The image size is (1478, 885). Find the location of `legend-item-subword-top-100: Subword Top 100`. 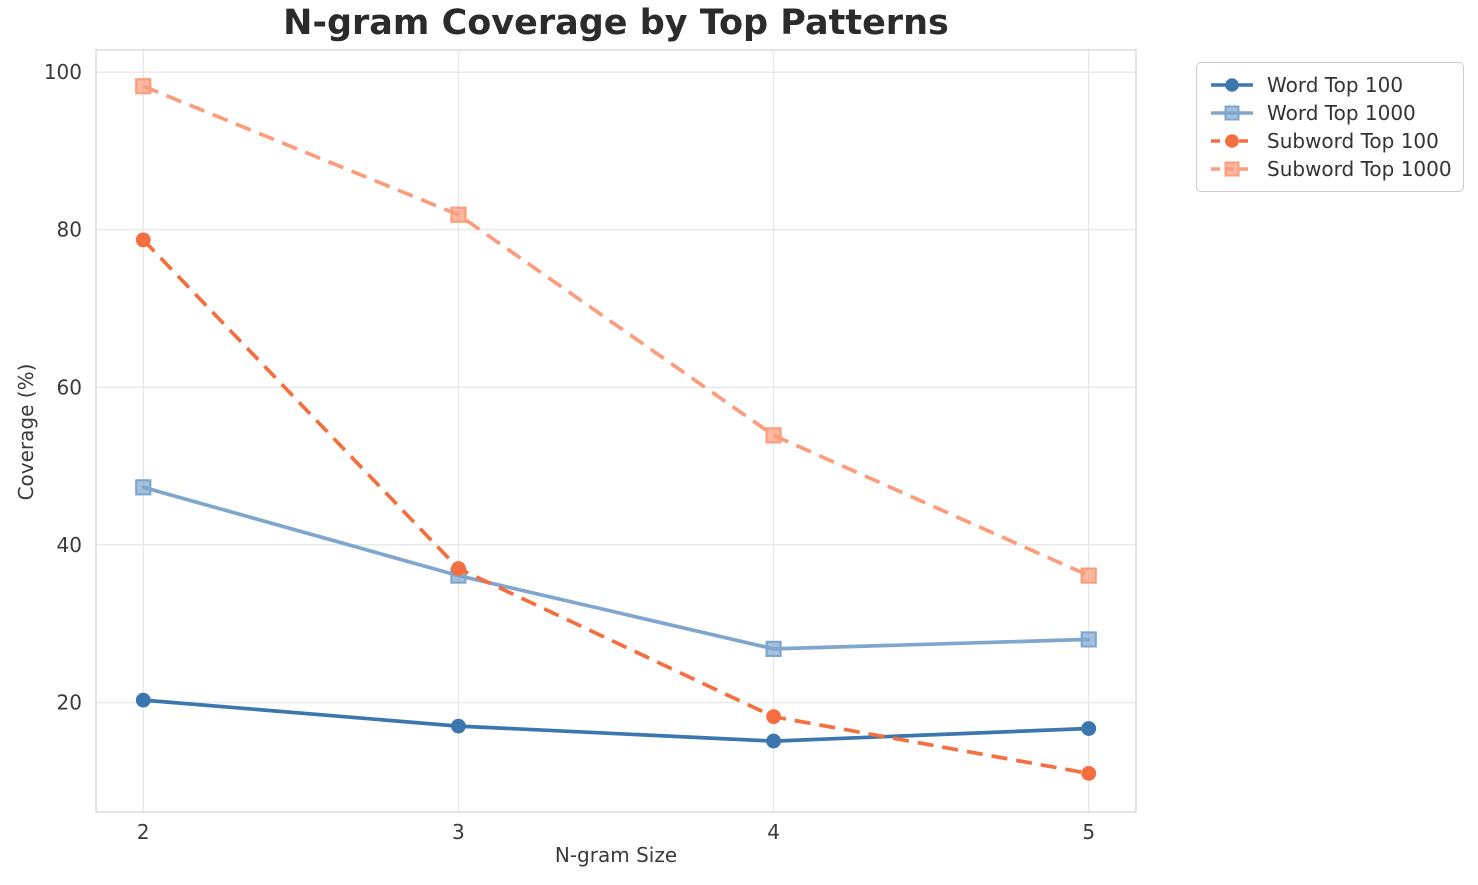

legend-item-subword-top-100: Subword Top 100 is located at coordinates (1330, 141).